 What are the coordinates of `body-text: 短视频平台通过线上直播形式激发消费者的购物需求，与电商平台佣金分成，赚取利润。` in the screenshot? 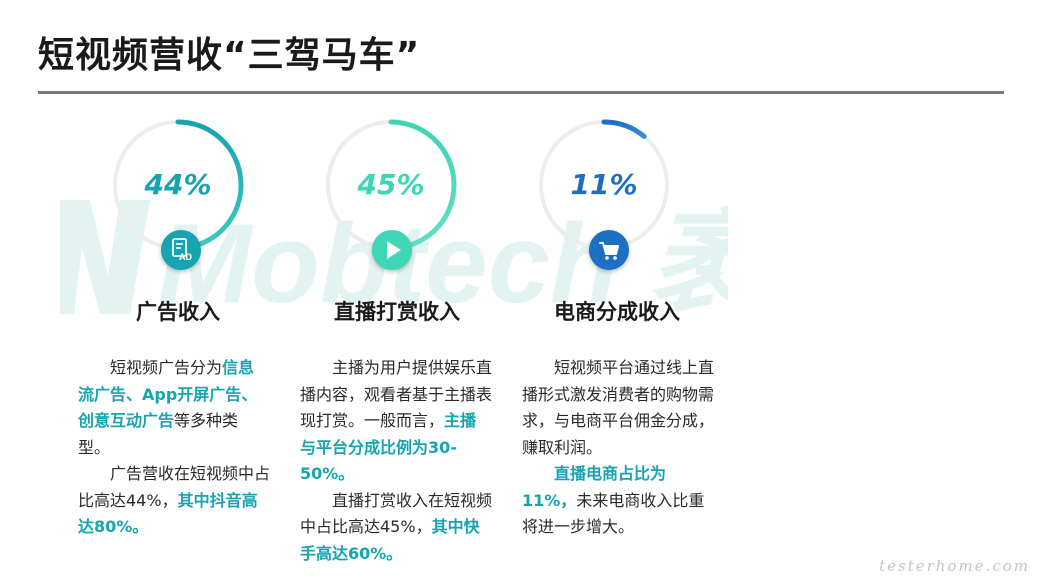 It's located at (618, 407).